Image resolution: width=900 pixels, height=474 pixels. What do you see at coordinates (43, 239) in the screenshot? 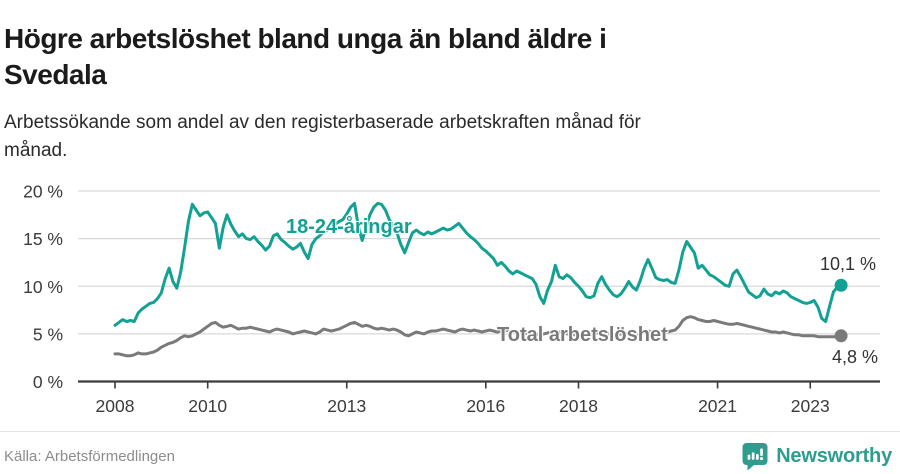
I see `y-axis-label: 15 %` at bounding box center [43, 239].